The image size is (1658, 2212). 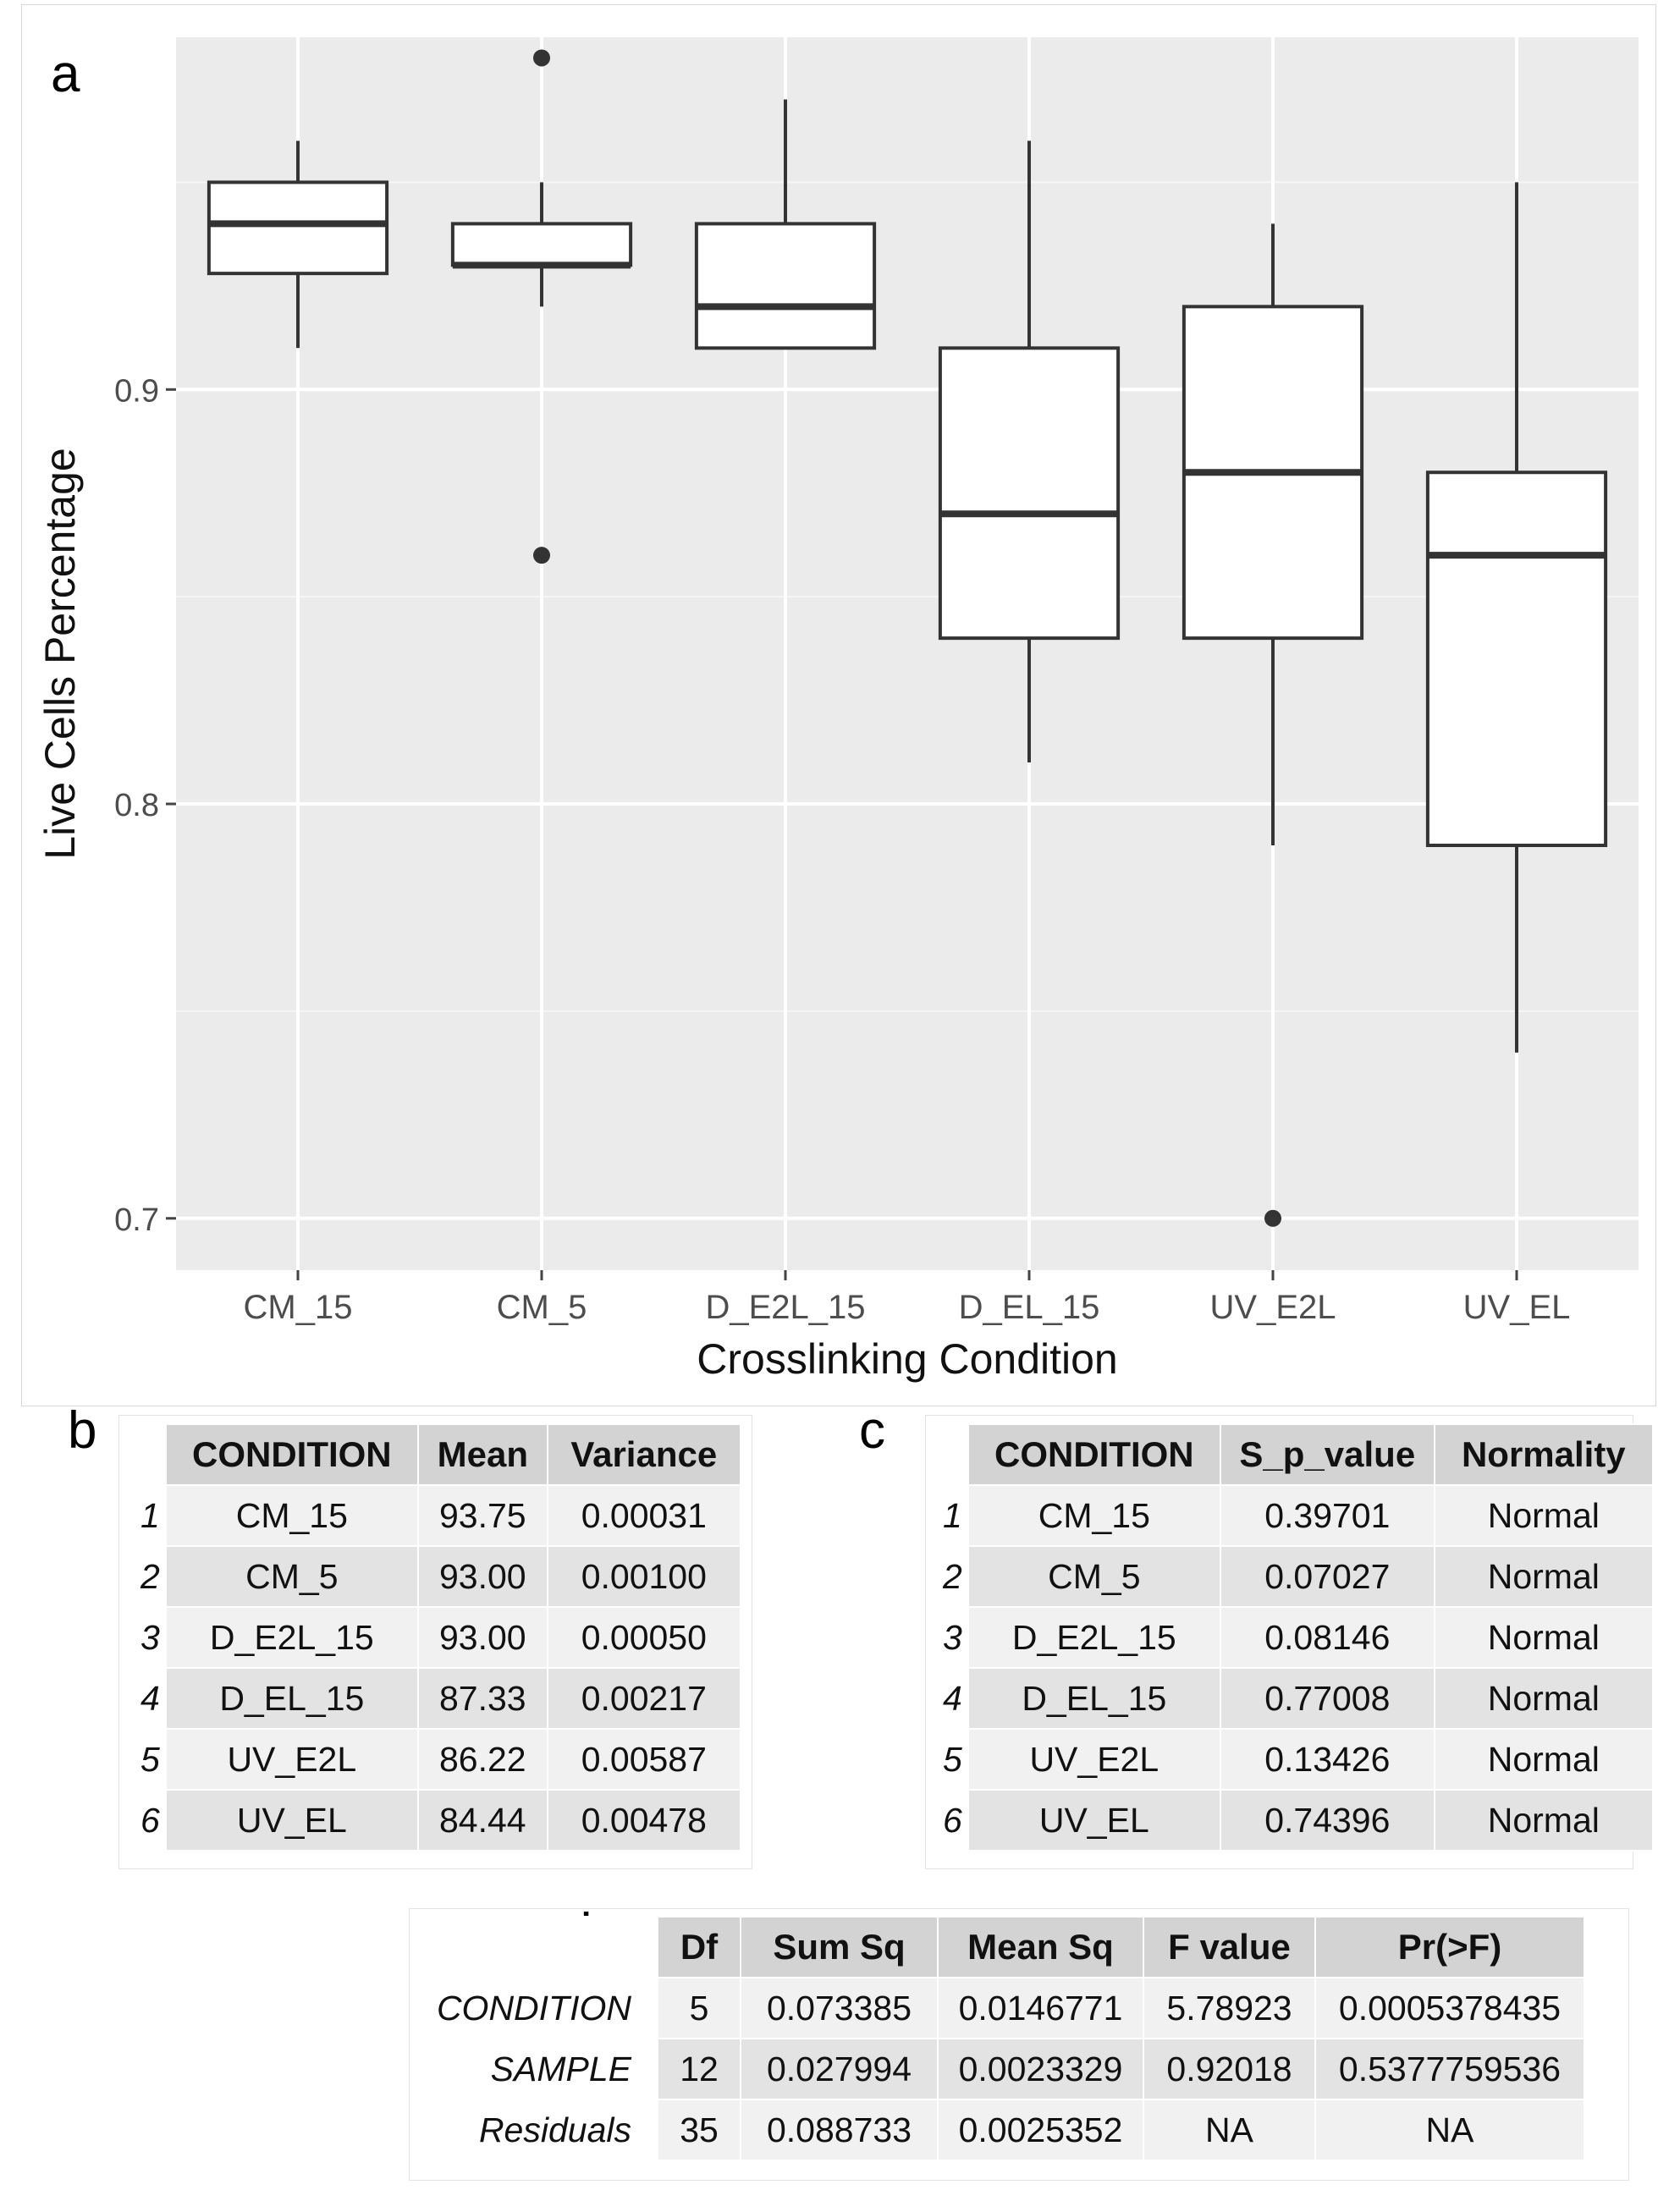 What do you see at coordinates (643, 1516) in the screenshot?
I see `variance-cell: 0.00031` at bounding box center [643, 1516].